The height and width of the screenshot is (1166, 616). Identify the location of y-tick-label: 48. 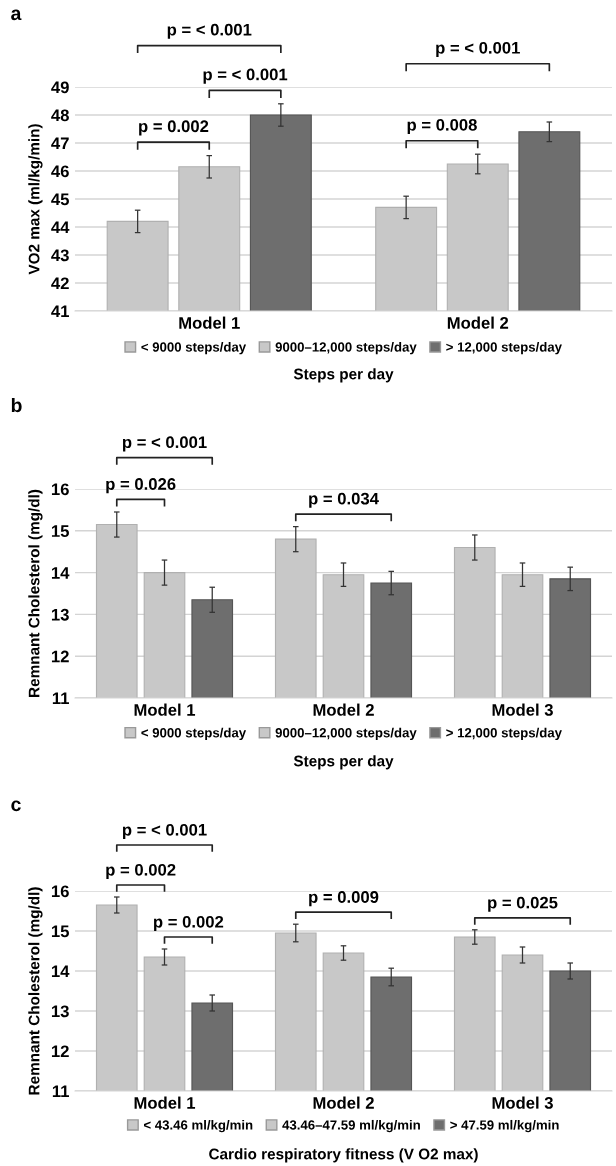
(60, 115).